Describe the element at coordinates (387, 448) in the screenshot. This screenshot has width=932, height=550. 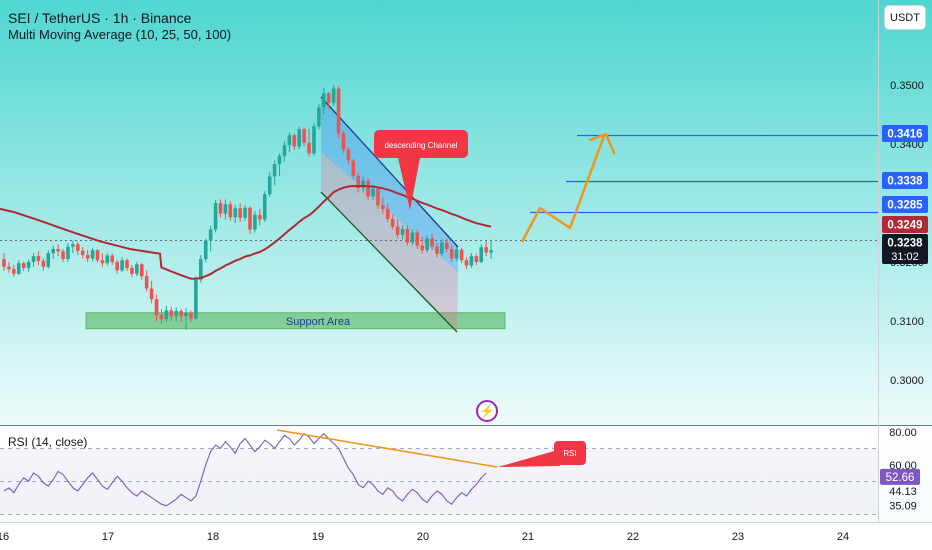
I see `rsi-trend-line` at that location.